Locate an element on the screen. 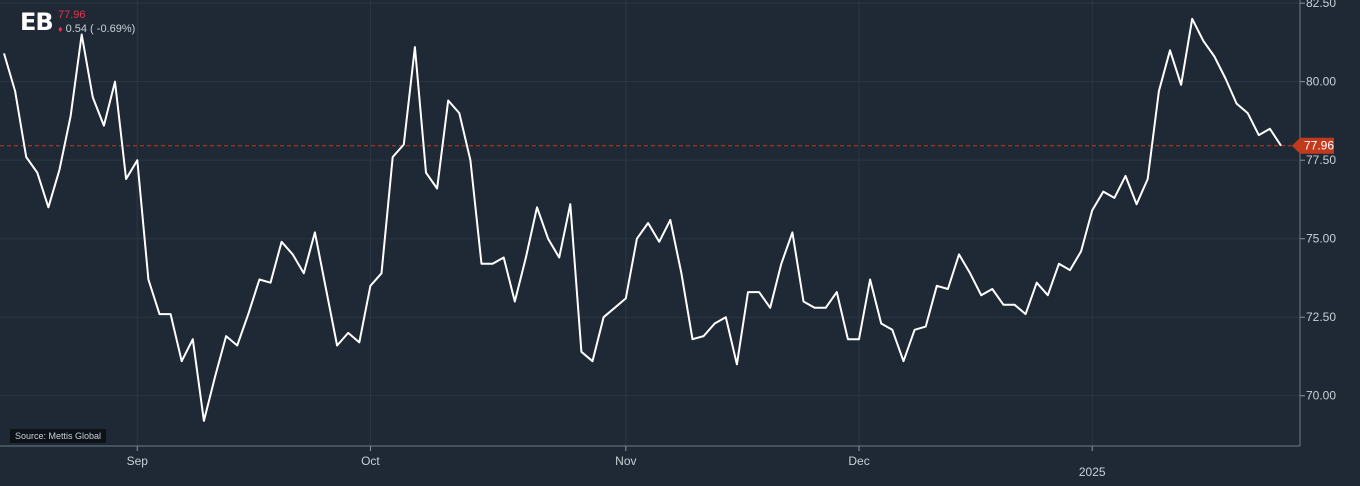  last-price-label: 77.96 is located at coordinates (1319, 146).